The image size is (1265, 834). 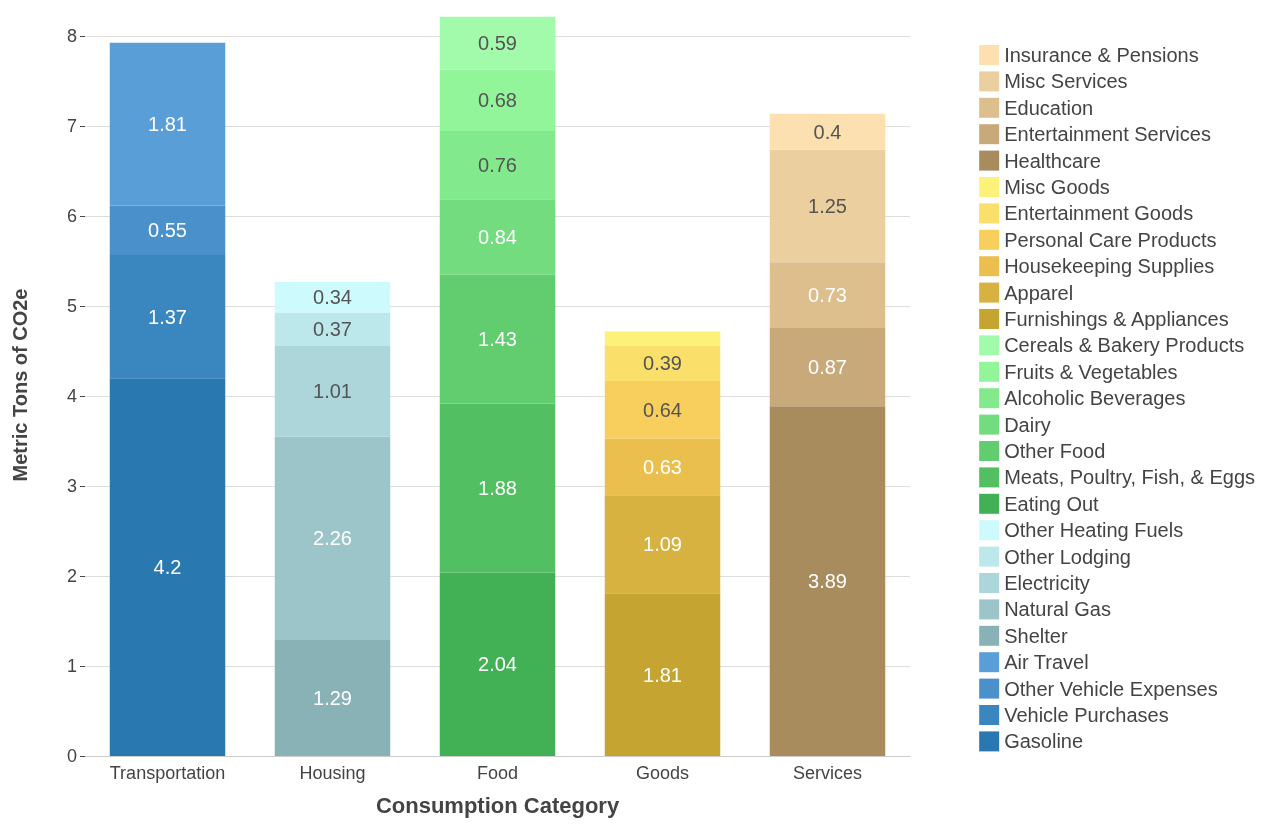 I want to click on y-axis-title: Metric Tons of CO2e, so click(x=20, y=385).